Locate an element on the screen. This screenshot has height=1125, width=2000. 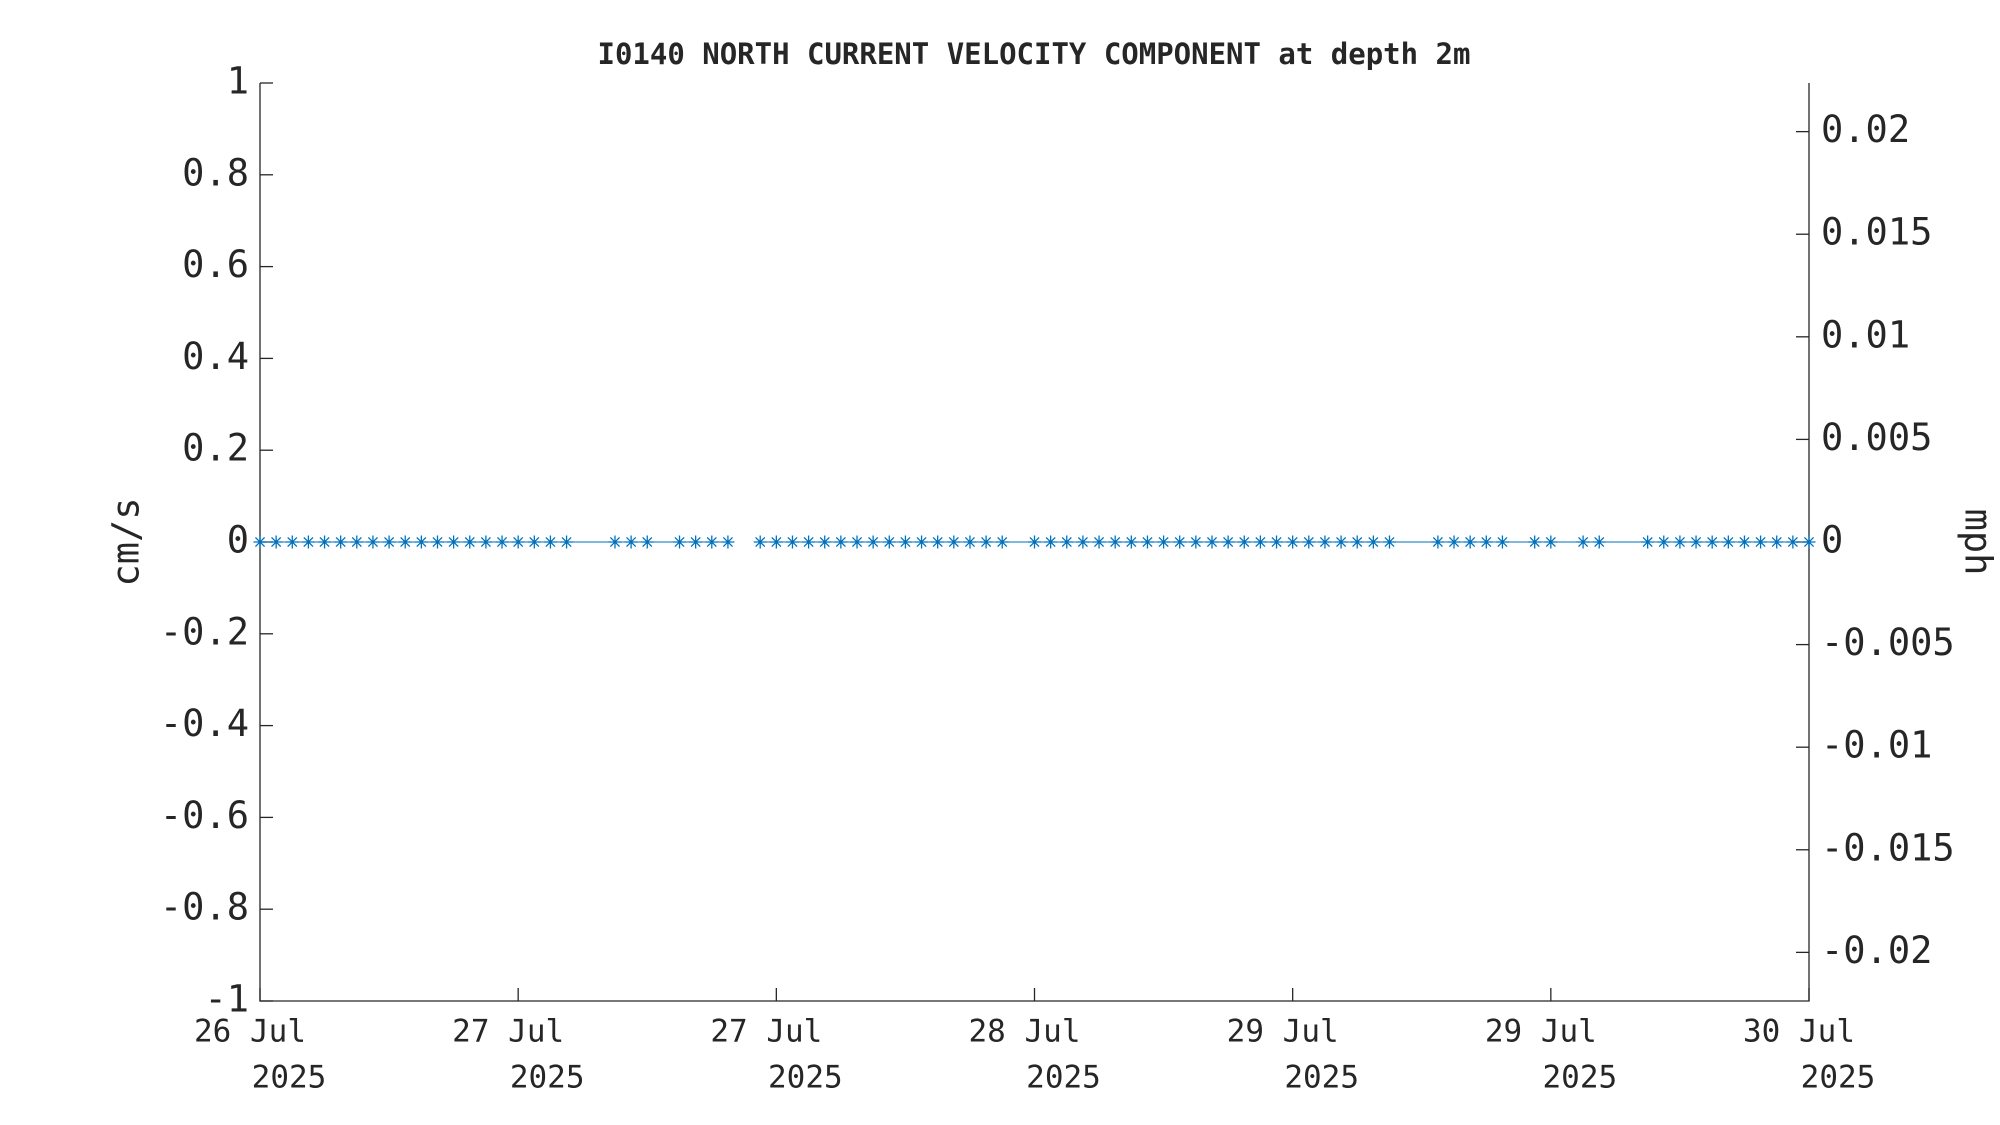
y-tick-label: -0.4 is located at coordinates (204, 723).